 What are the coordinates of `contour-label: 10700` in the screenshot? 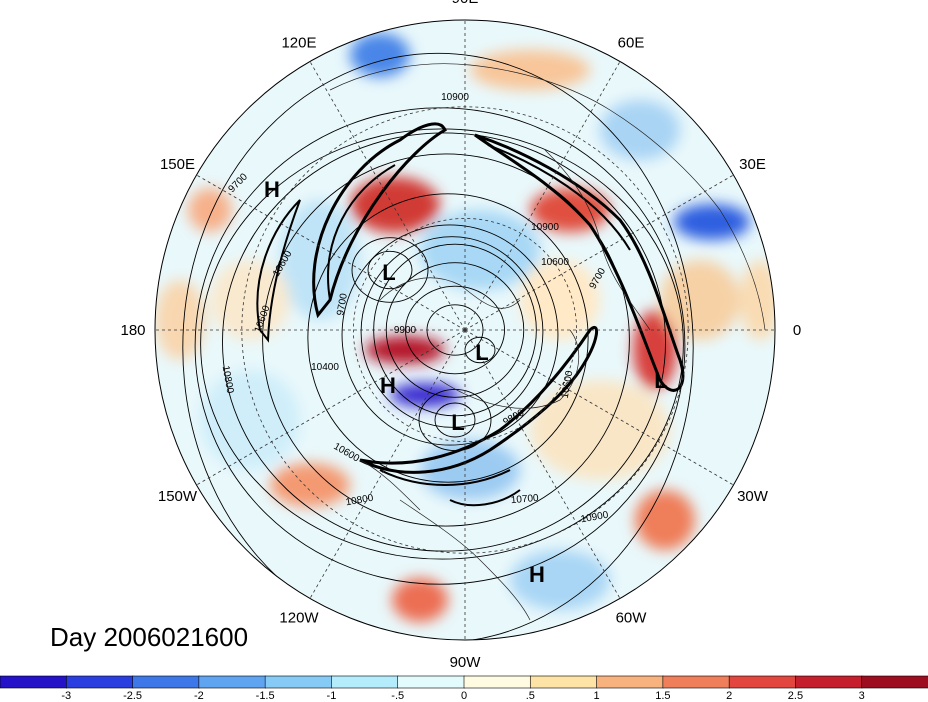 It's located at (524, 499).